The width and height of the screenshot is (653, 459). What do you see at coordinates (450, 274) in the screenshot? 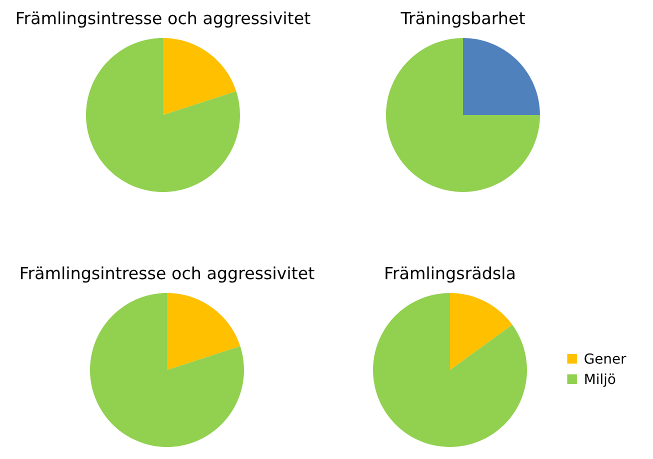
I see `chart-title: Främlingsrädsla` at bounding box center [450, 274].